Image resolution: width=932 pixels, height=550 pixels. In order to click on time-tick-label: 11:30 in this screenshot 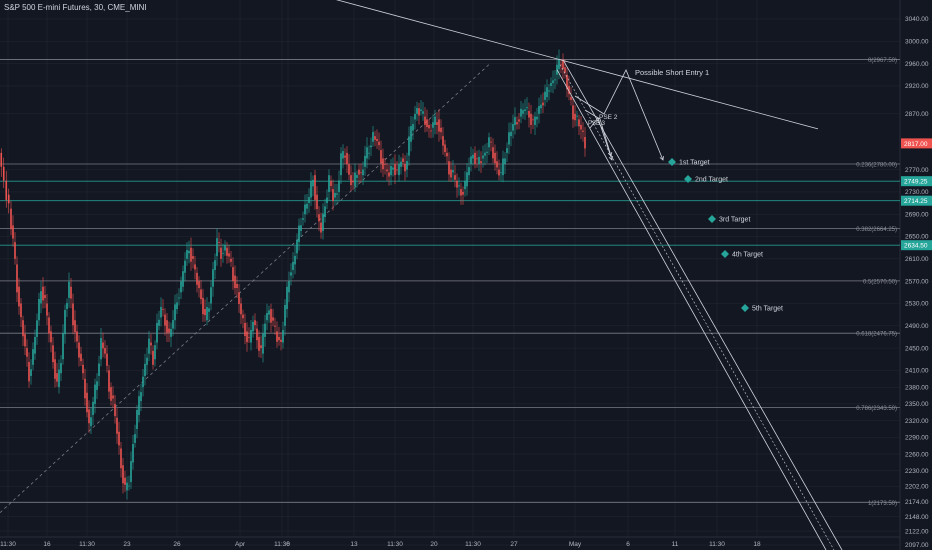, I will do `click(395, 544)`.